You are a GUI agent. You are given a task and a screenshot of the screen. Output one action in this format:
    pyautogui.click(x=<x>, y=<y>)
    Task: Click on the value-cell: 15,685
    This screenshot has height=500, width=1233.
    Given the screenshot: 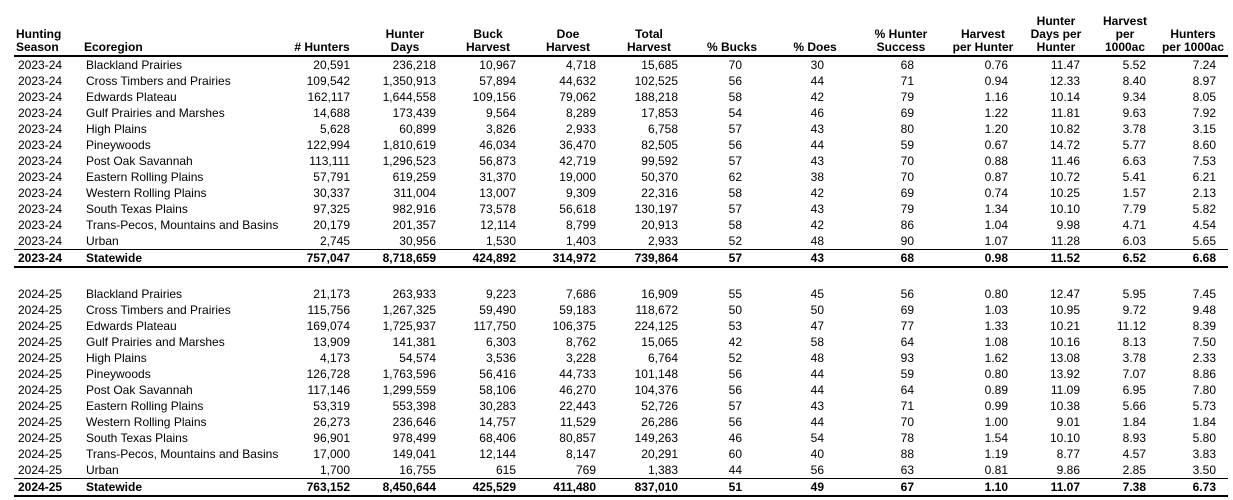 What is the action you would take?
    pyautogui.click(x=659, y=65)
    